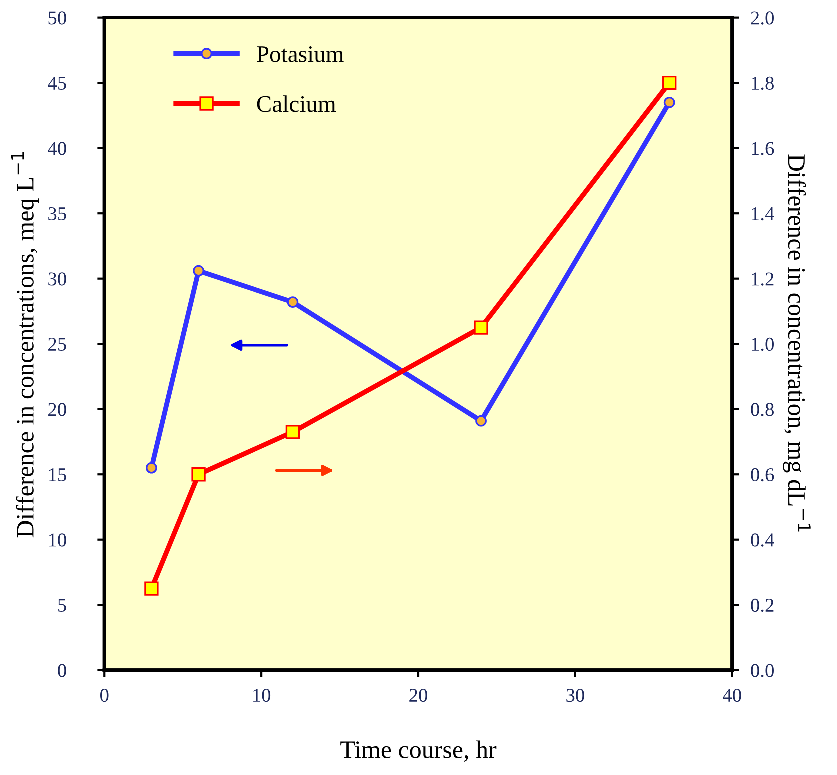 This screenshot has height=775, width=837. What do you see at coordinates (57, 83) in the screenshot?
I see `y-tick-label: 45` at bounding box center [57, 83].